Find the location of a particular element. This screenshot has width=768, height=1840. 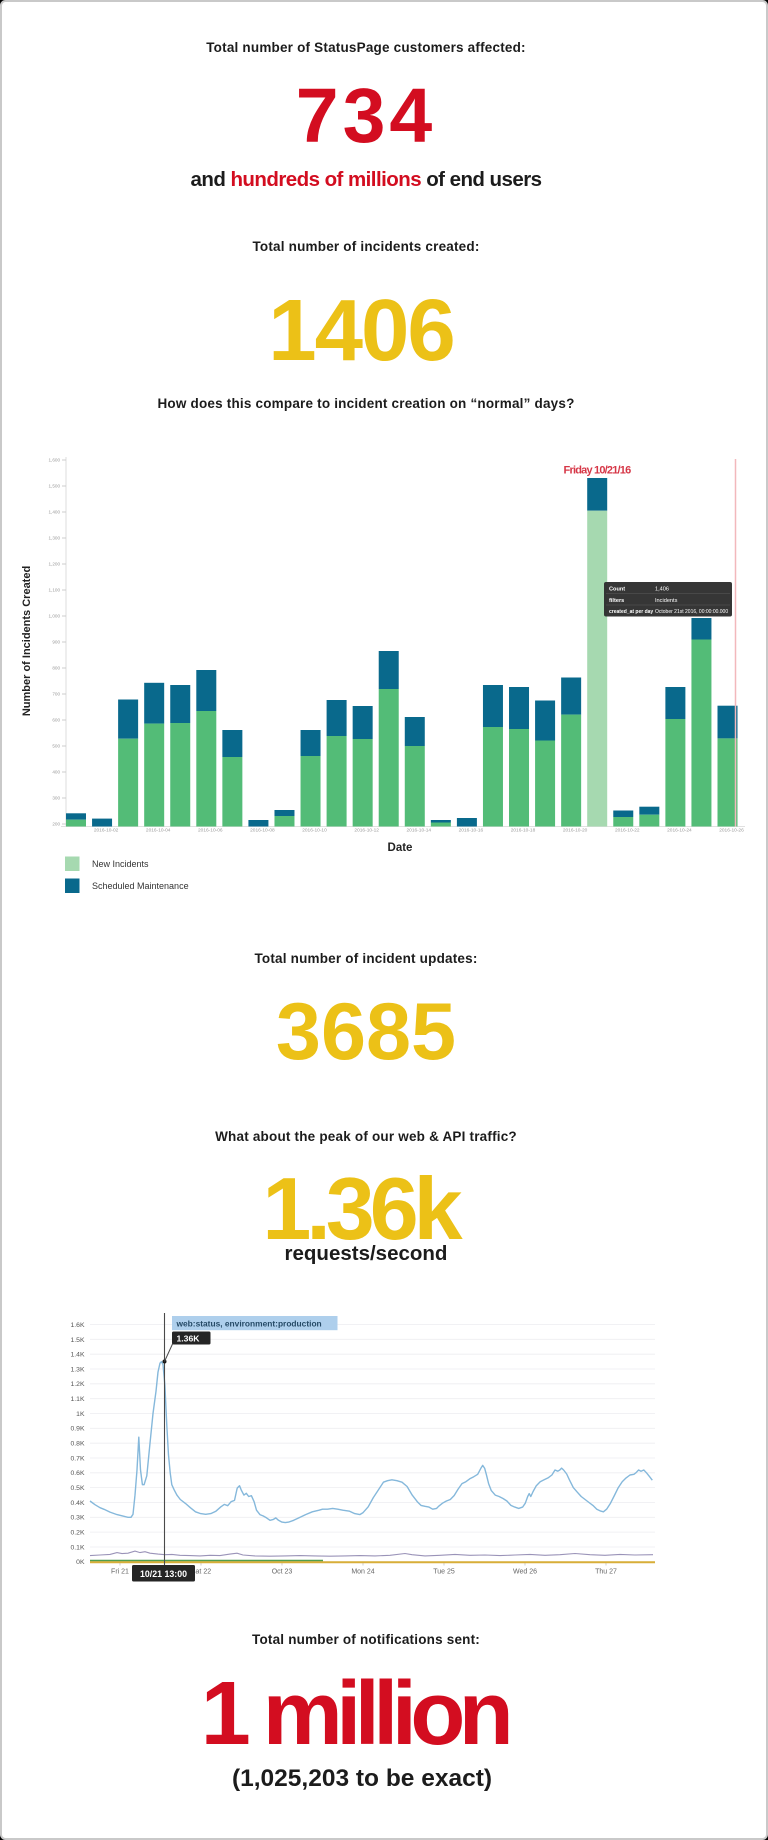

svg-text: 1,400 is located at coordinates (55, 512).